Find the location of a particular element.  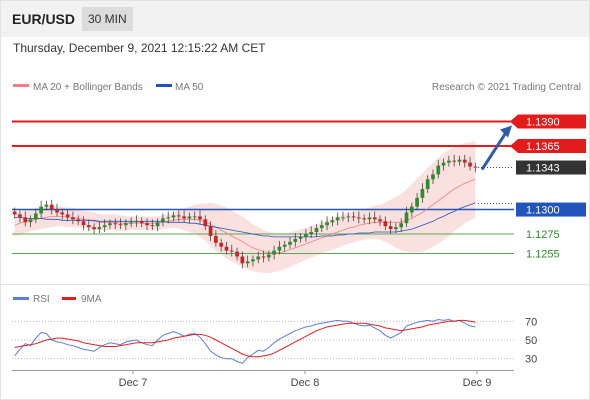

credit-text: Research © 2021 Trading Central is located at coordinates (506, 87).